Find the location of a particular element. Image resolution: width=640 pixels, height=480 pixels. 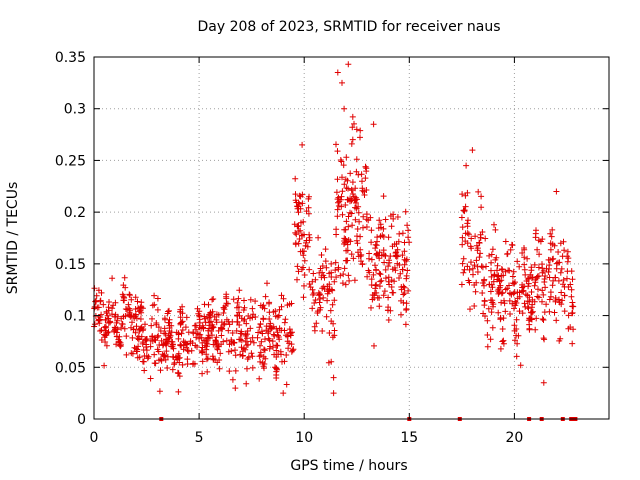

y-tick-label: 0.35 is located at coordinates (70, 58).